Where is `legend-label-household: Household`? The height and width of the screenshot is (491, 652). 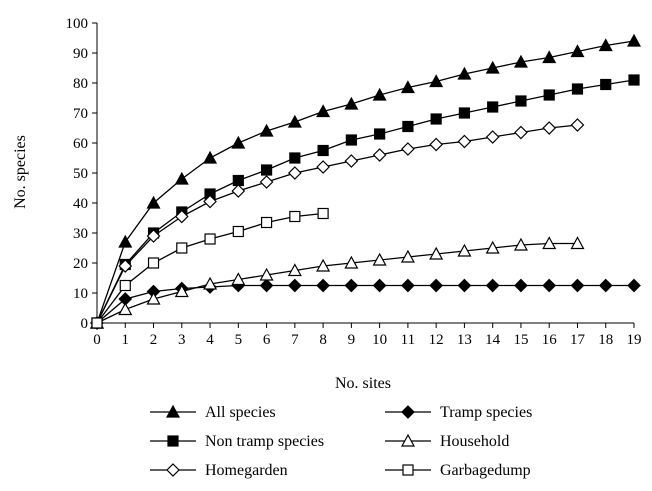 legend-label-household: Household is located at coordinates (474, 441).